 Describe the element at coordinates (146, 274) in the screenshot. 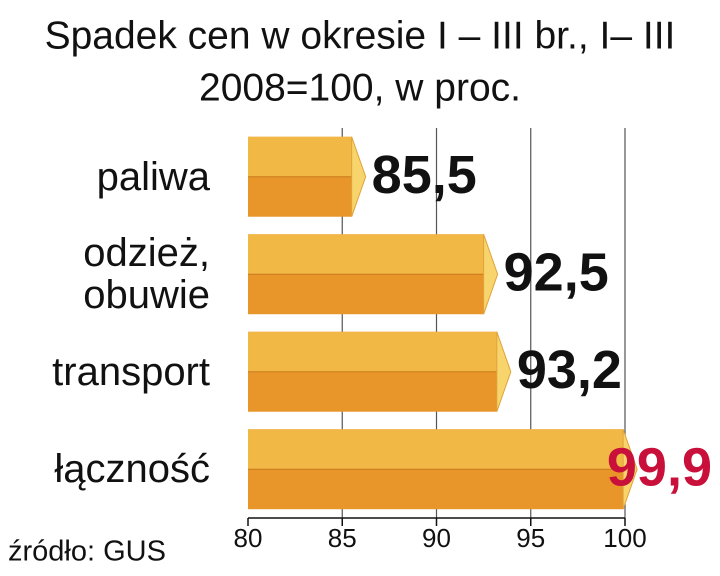

I see `category-label: odzież, obuwie` at that location.